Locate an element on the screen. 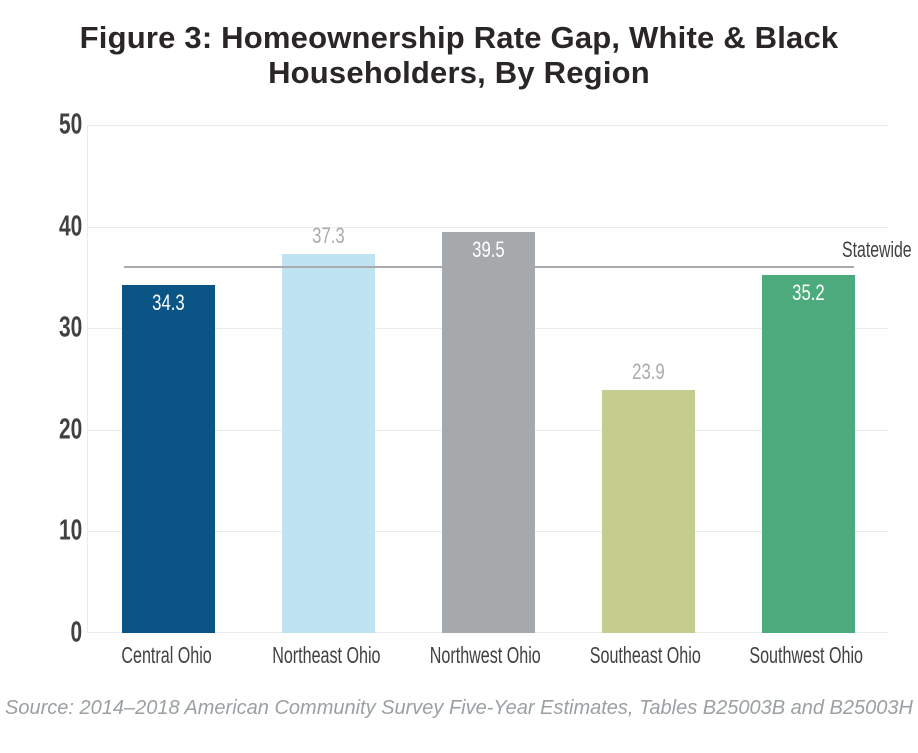  bar-slot-southeast-ohio: 23.9 is located at coordinates (648, 379).